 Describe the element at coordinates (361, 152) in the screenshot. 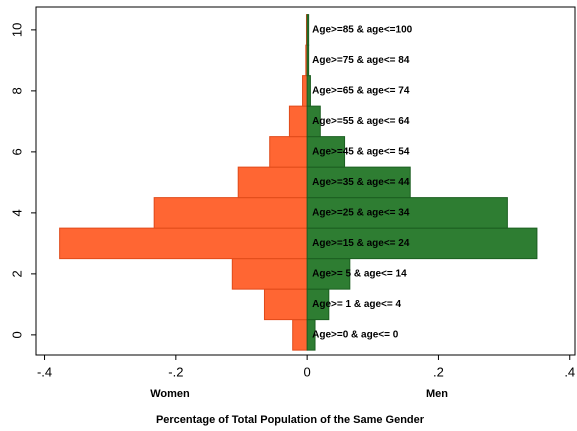

I see `category-label: Age>=45 & age<= 54` at that location.